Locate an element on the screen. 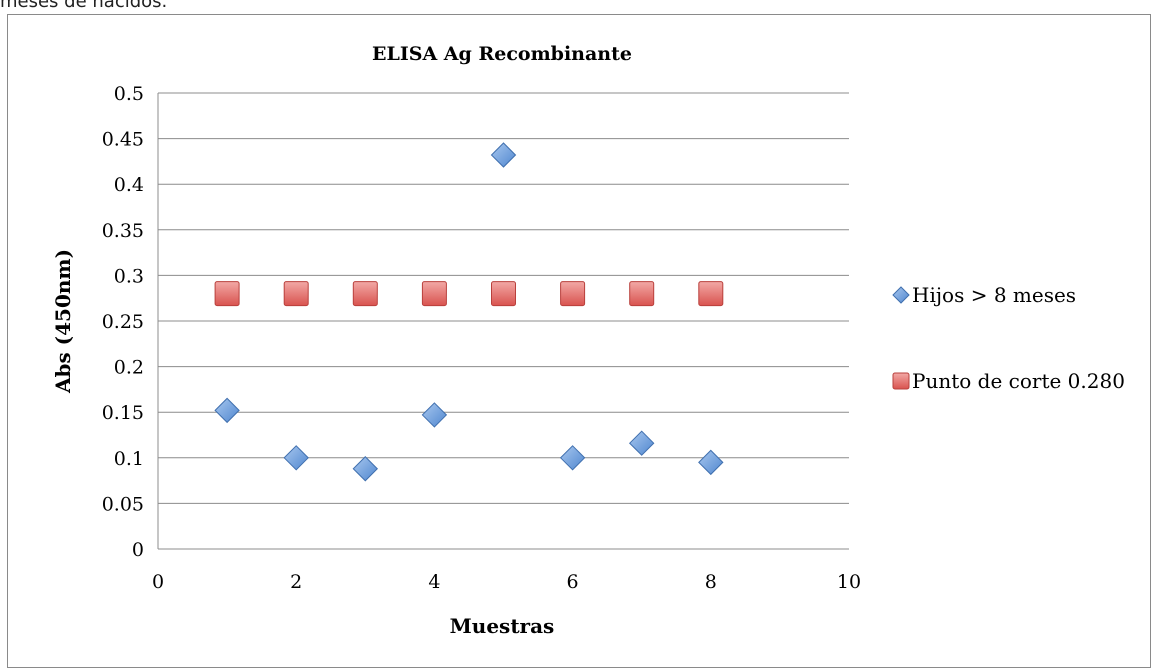 This screenshot has width=1153, height=670. x-tick-label: 8 is located at coordinates (711, 582).